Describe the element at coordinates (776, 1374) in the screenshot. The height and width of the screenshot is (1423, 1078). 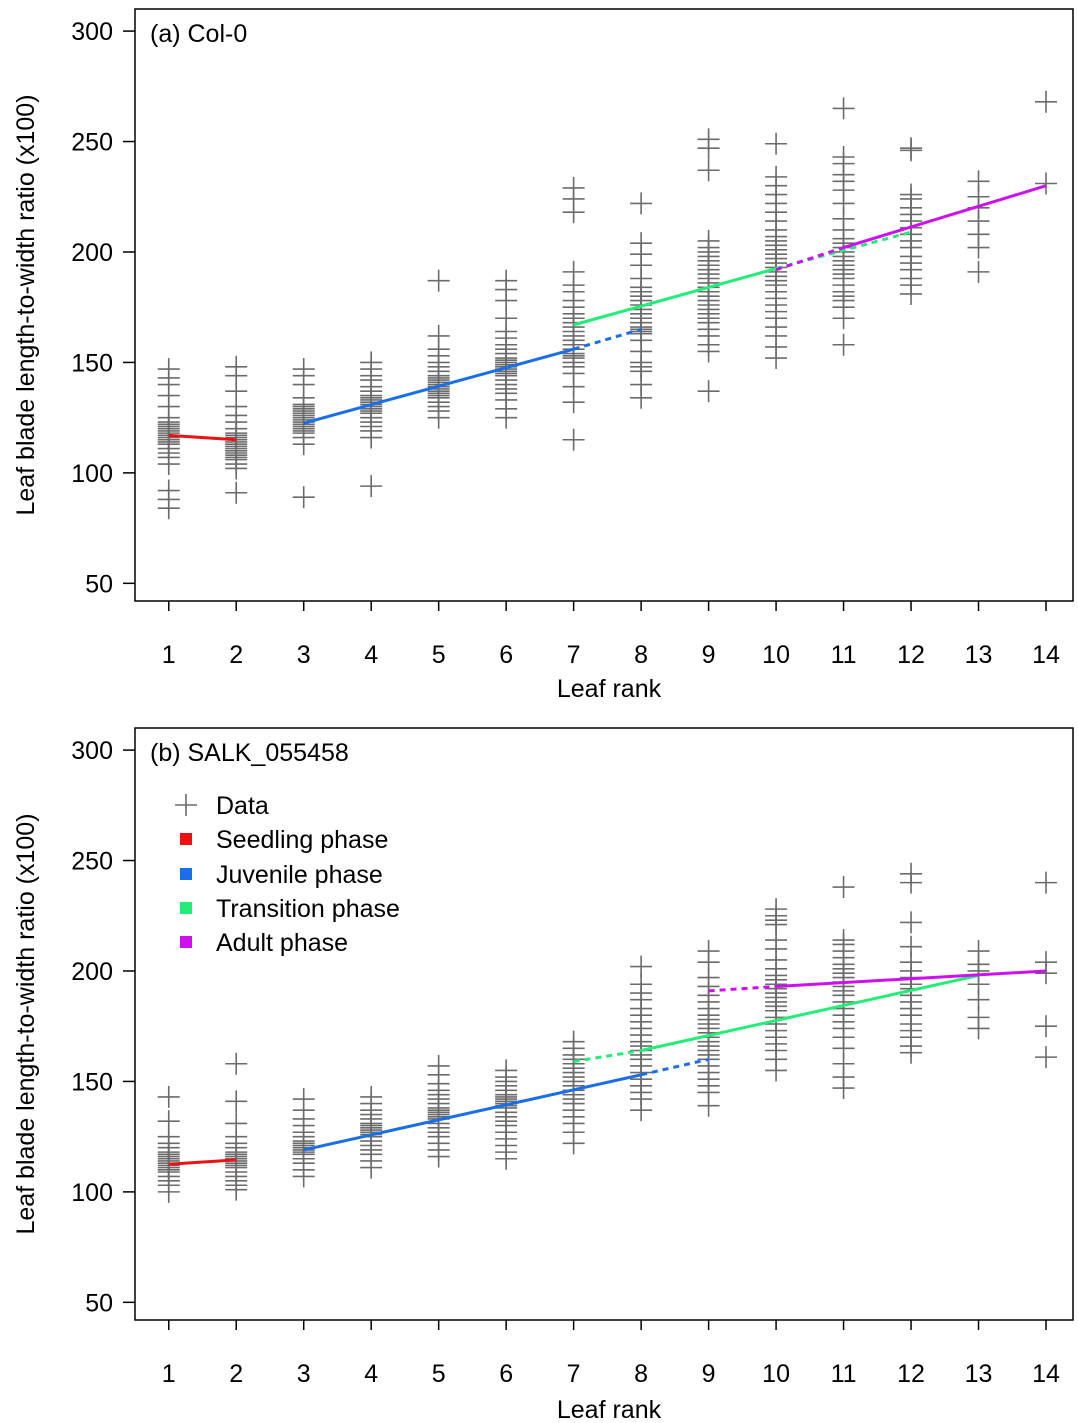
I see `x-tick-label-b-10: 10` at that location.